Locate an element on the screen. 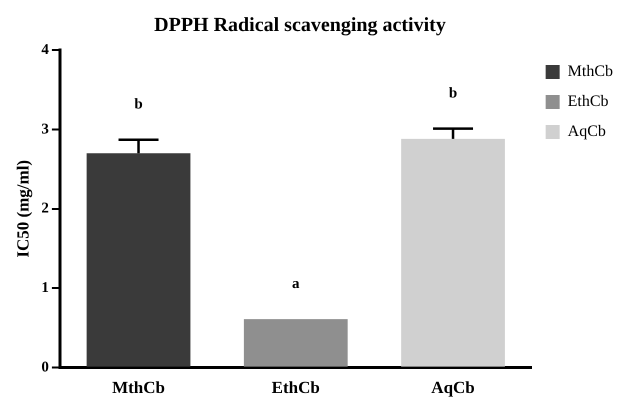 This screenshot has height=407, width=633. x-tick-label: MthCb is located at coordinates (138, 388).